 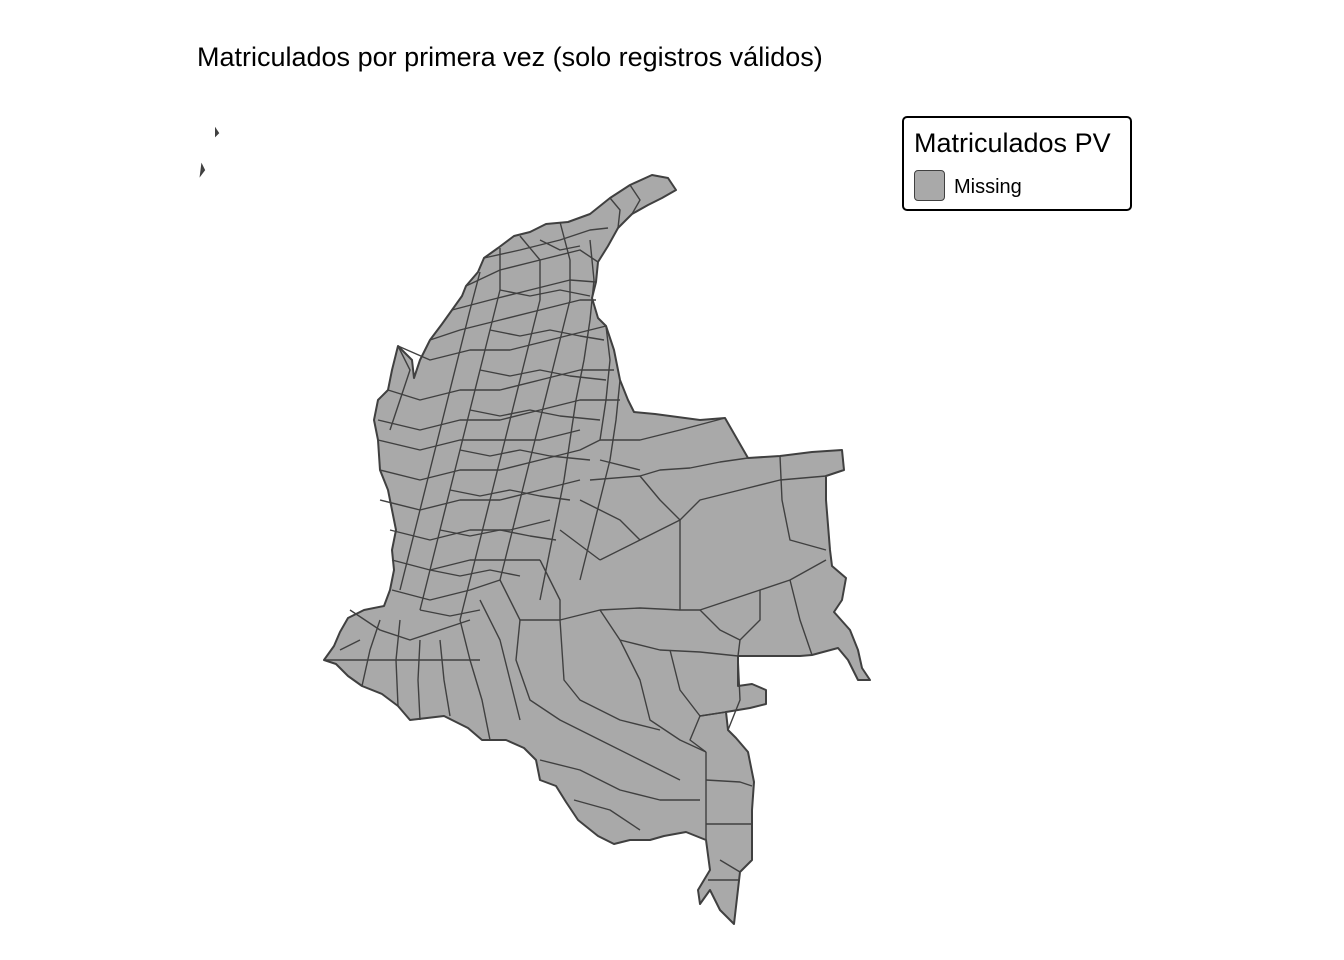 I want to click on island-providencia, so click(x=217, y=132).